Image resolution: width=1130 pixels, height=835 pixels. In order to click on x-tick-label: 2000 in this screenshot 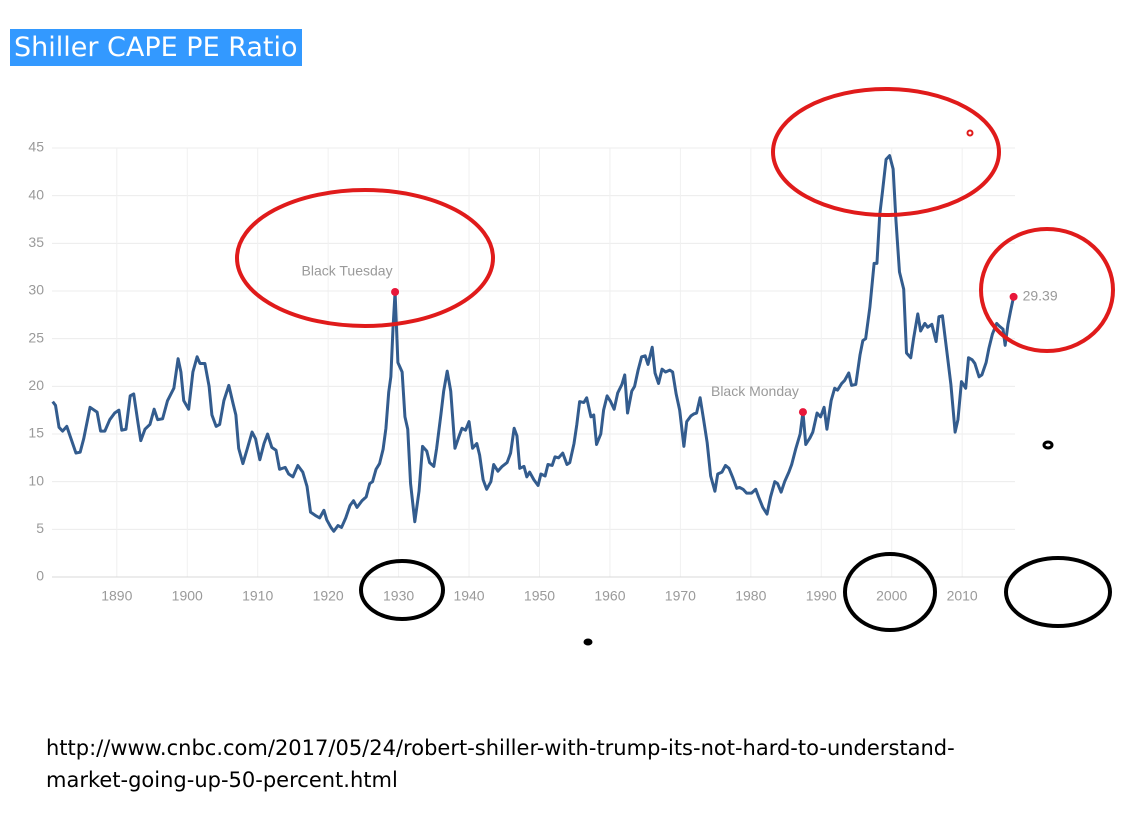, I will do `click(891, 596)`.